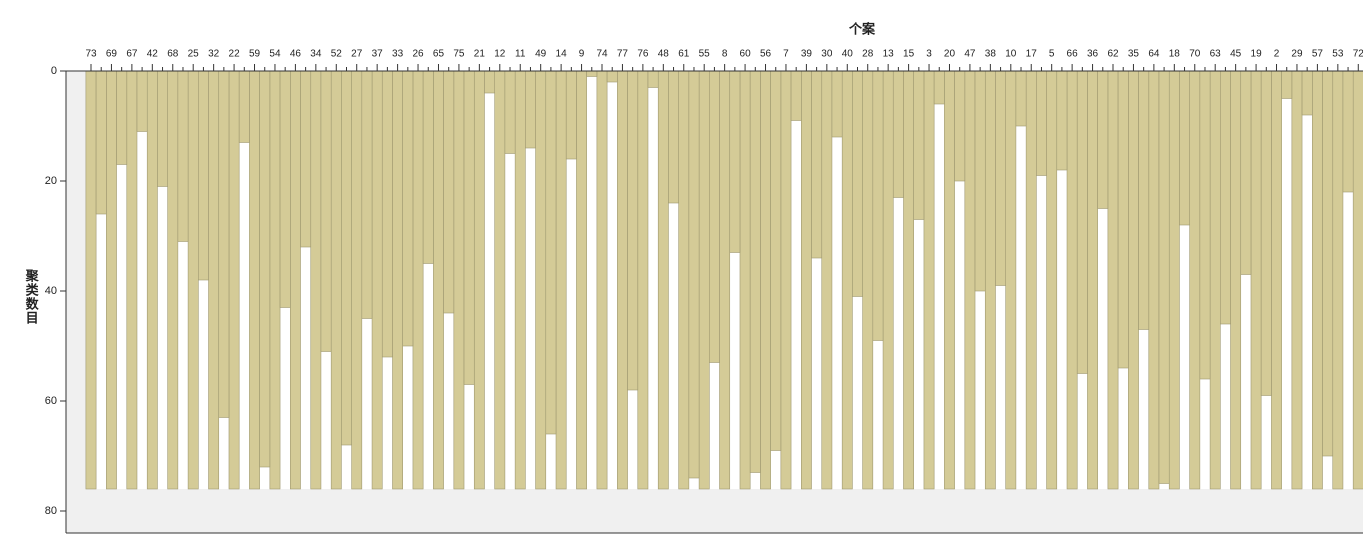 Image resolution: width=1363 pixels, height=551 pixels. I want to click on x-tick-label: 53, so click(1338, 54).